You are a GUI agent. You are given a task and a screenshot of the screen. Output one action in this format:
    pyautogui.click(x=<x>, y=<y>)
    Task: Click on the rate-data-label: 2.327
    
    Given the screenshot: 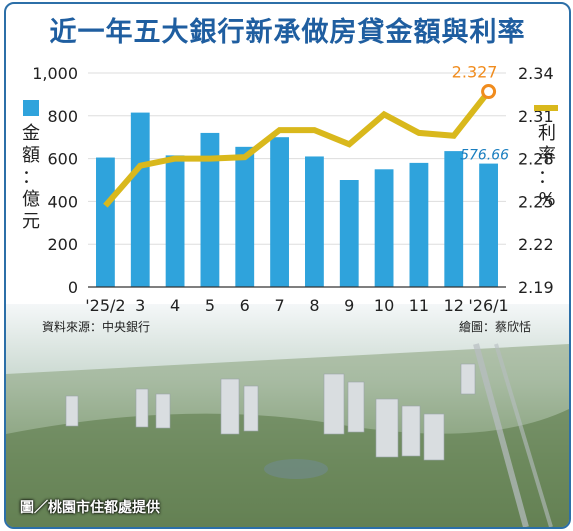 What is the action you would take?
    pyautogui.click(x=475, y=72)
    